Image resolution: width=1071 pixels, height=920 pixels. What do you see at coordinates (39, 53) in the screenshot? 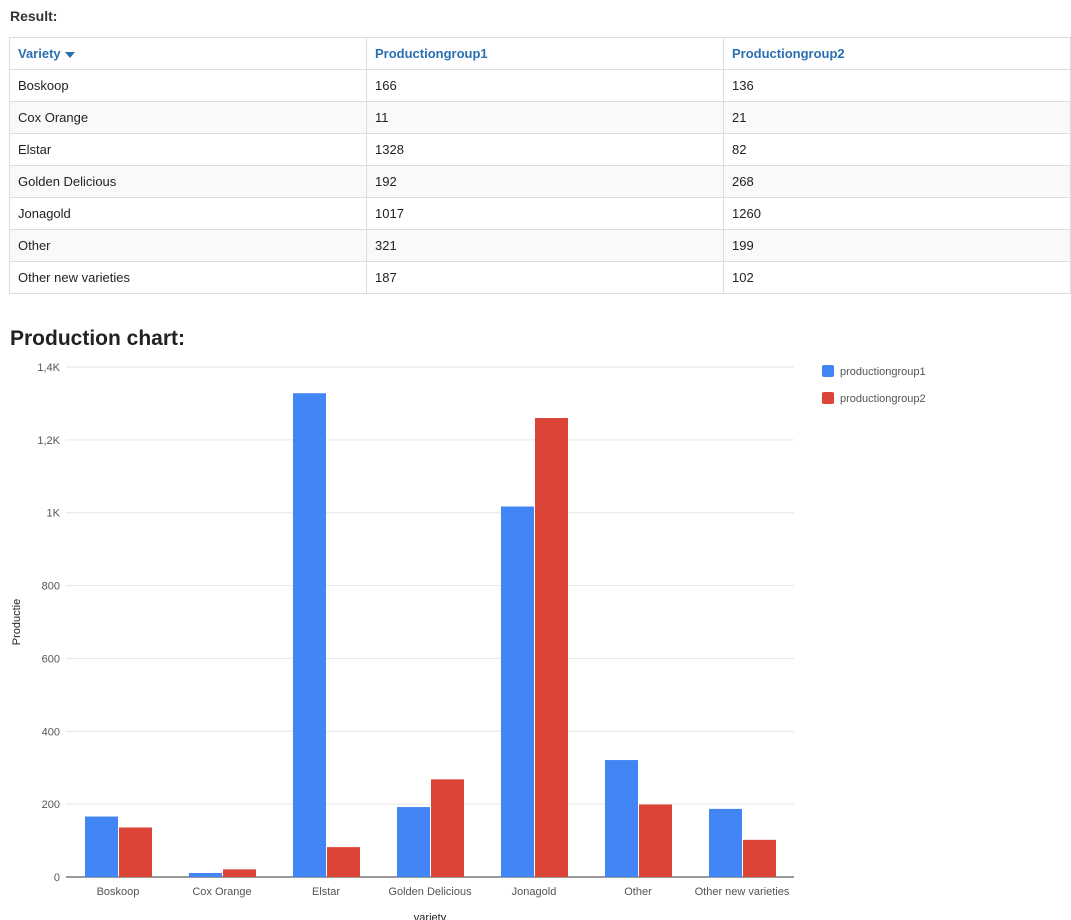
I see `column-header-label: Variety` at bounding box center [39, 53].